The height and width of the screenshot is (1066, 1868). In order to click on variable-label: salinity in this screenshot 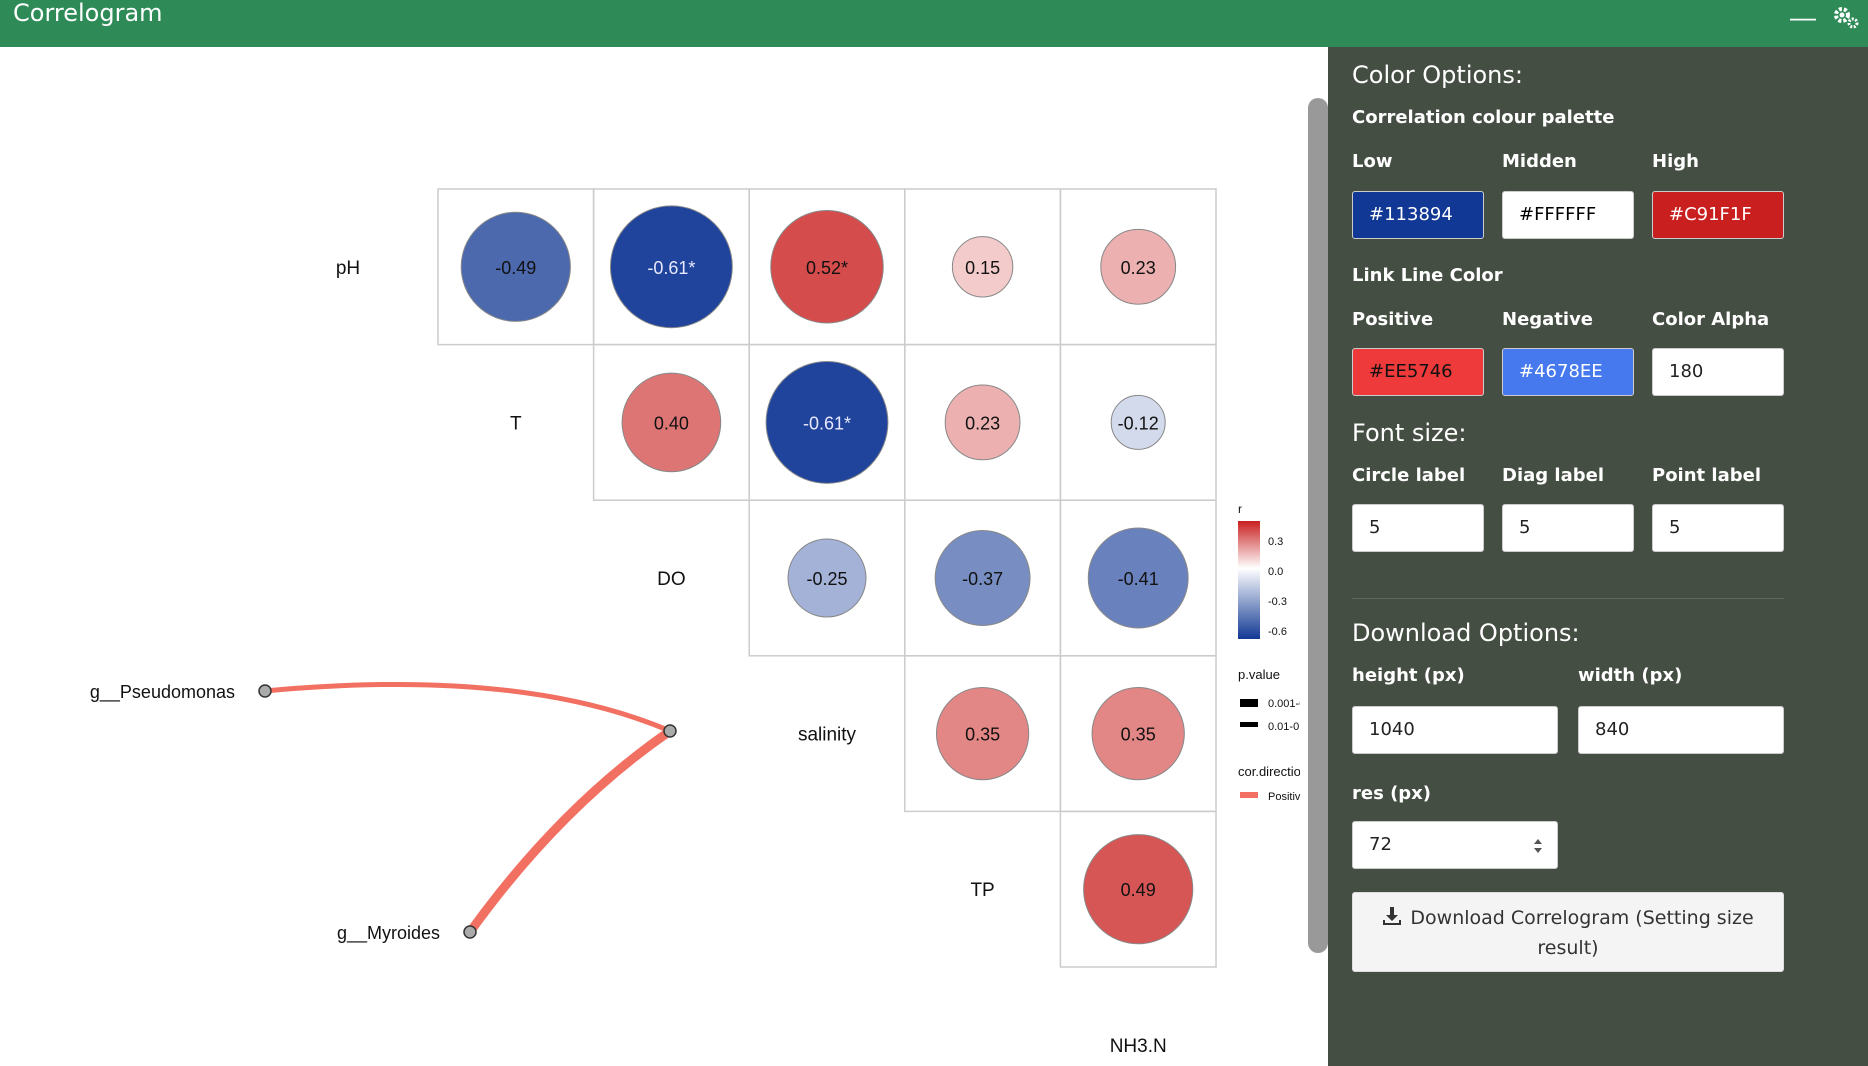, I will do `click(827, 735)`.